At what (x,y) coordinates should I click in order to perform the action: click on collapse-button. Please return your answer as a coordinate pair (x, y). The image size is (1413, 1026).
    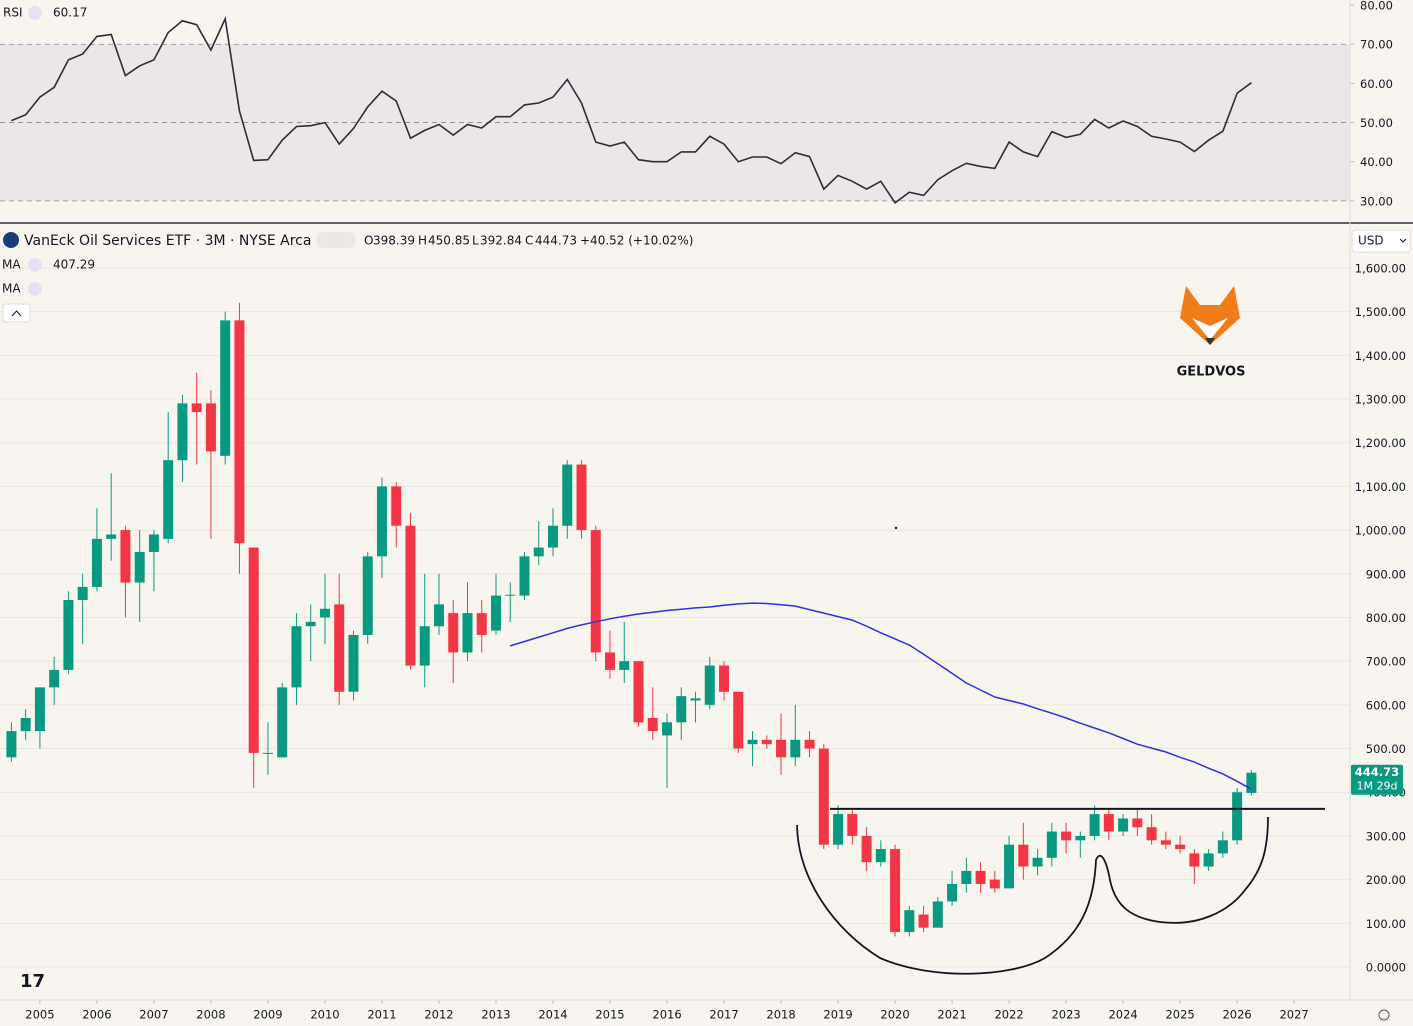
    Looking at the image, I should click on (16, 313).